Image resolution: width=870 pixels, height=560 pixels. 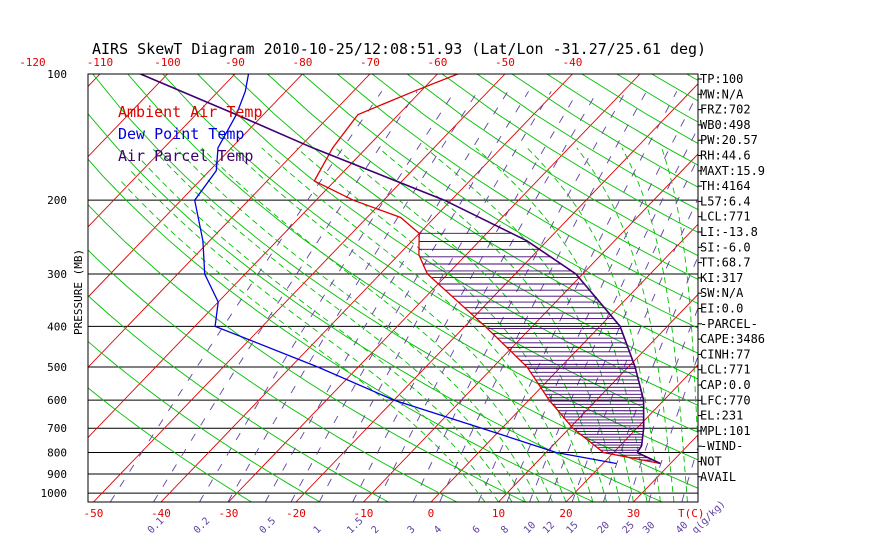 What do you see at coordinates (565, 513) in the screenshot?
I see `bottom-temp-tick-label: 20` at bounding box center [565, 513].